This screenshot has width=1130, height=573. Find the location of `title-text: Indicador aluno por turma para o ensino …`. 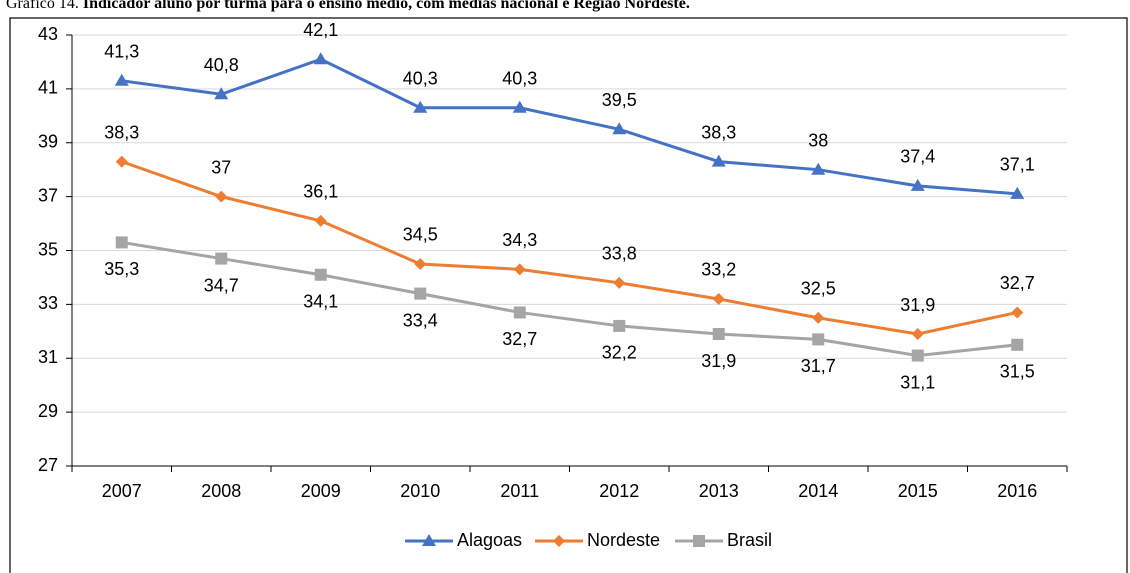

title-text: Indicador aluno por turma para o ensino … is located at coordinates (386, 6).